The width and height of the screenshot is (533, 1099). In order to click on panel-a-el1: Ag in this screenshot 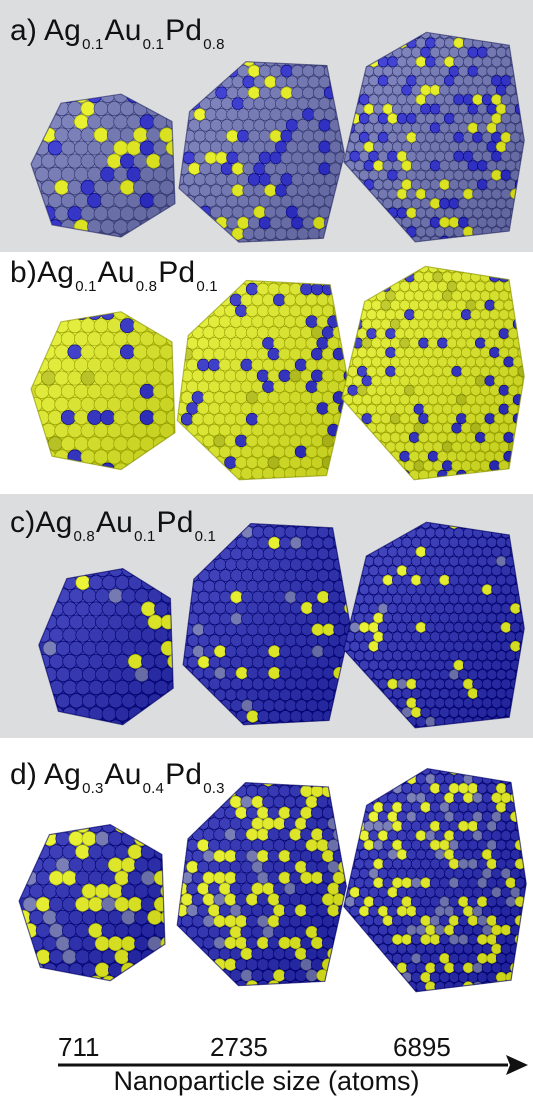, I will do `click(62, 30)`.